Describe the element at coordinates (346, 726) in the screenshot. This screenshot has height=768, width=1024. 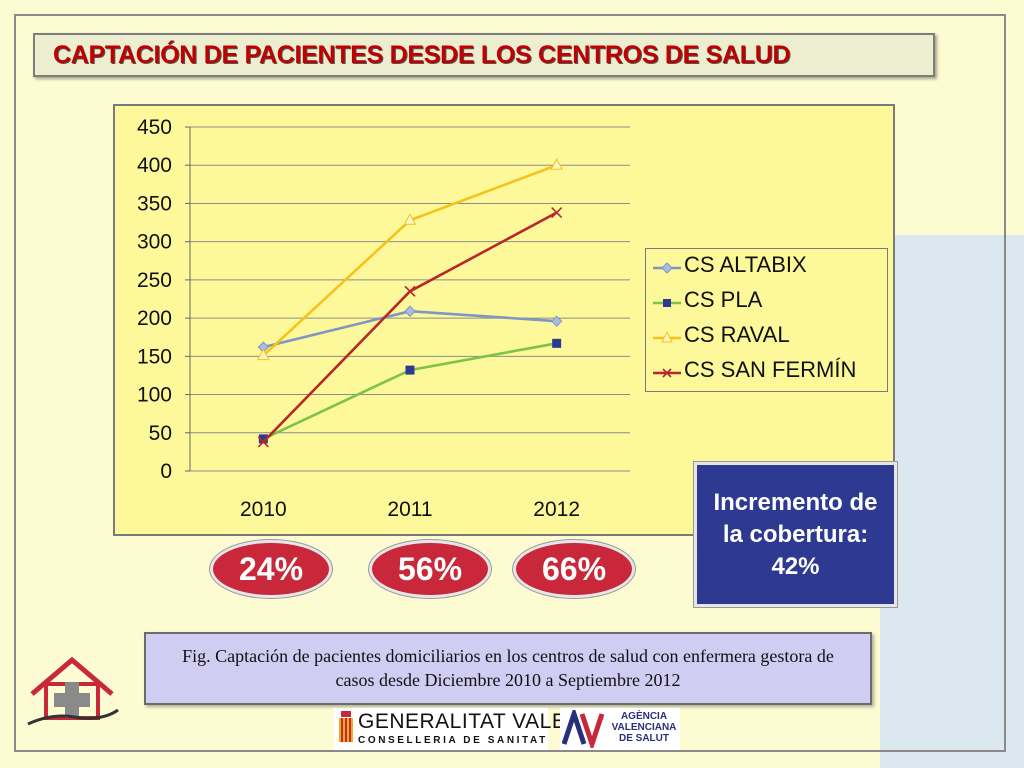
I see `coat-of-arms-icon` at that location.